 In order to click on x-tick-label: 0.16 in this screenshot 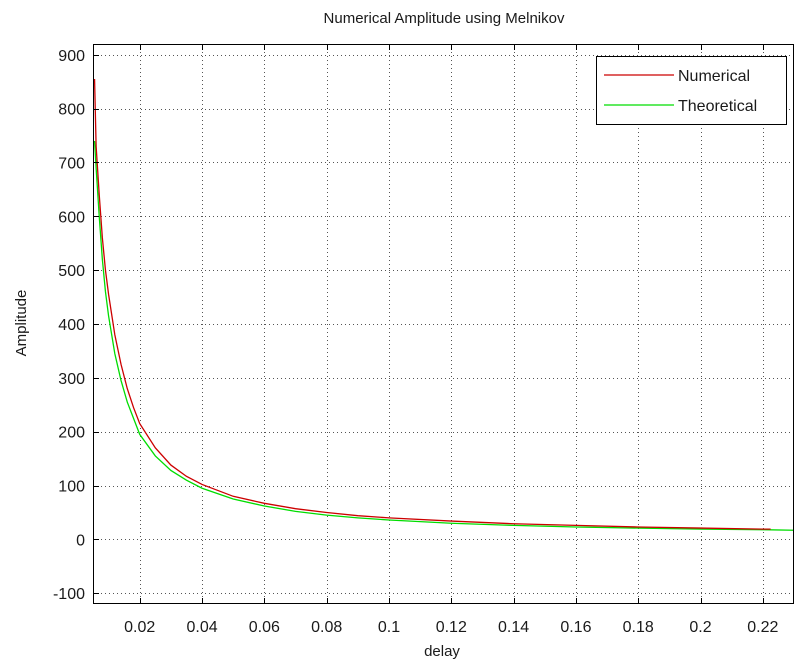, I will do `click(575, 627)`.